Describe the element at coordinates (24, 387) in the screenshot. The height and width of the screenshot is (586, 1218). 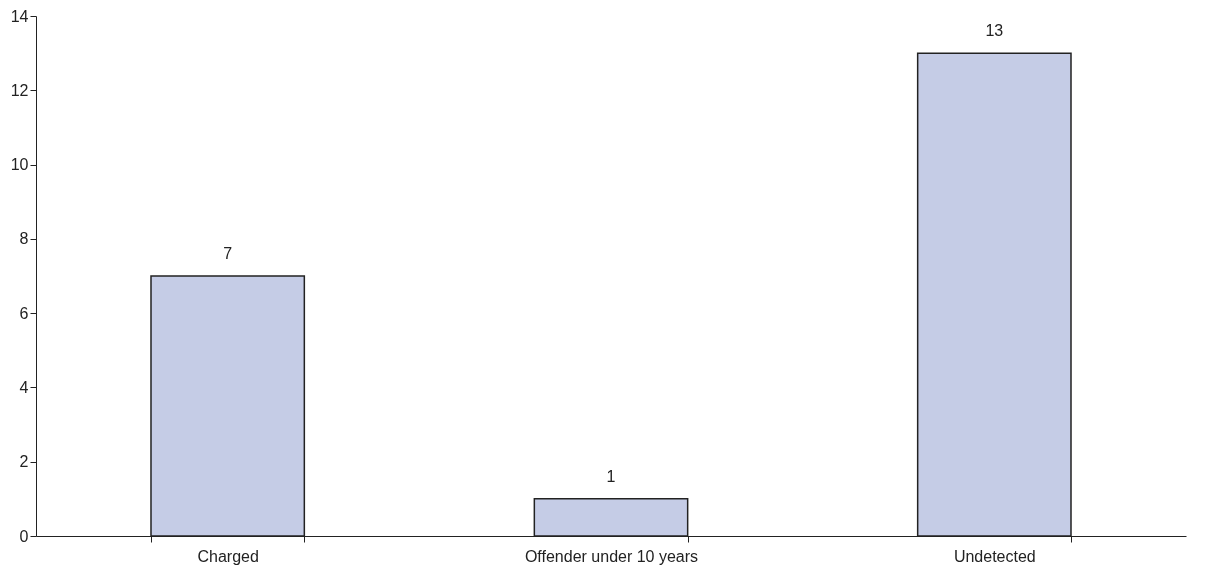
I see `y-tick-label: 4` at that location.